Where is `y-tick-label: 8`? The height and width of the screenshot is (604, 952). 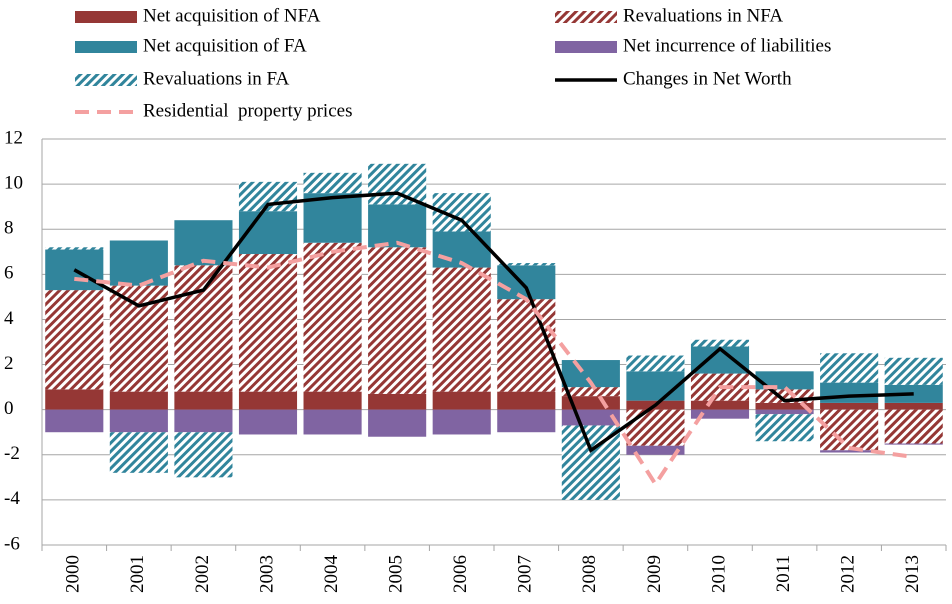
y-tick-label: 8 is located at coordinates (9, 228).